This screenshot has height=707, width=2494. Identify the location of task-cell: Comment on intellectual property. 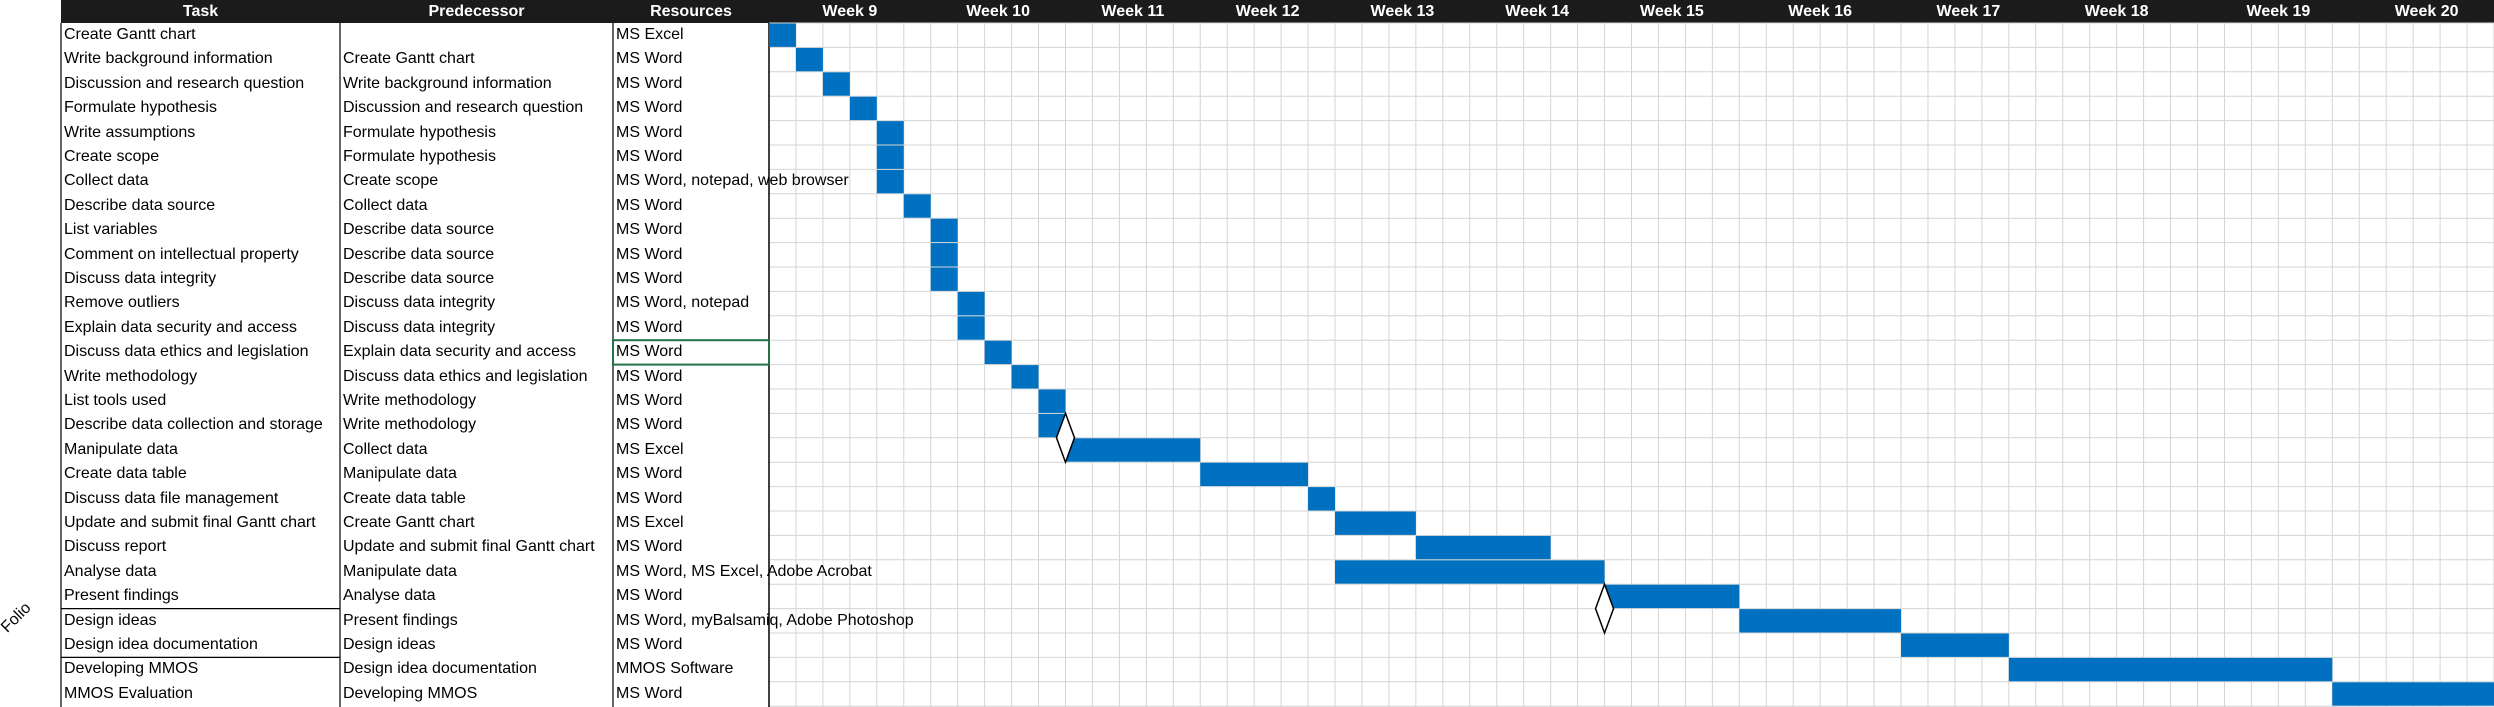
(181, 254).